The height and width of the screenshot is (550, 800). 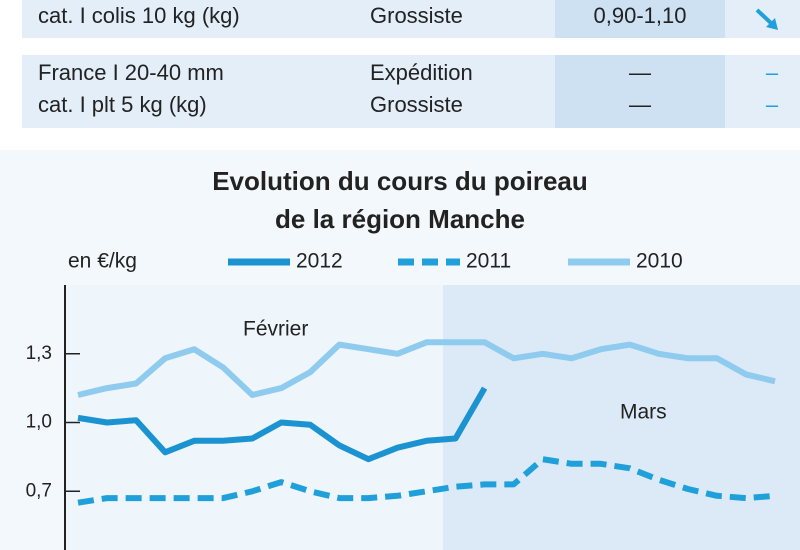 What do you see at coordinates (421, 72) in the screenshot?
I see `market: Expédition` at bounding box center [421, 72].